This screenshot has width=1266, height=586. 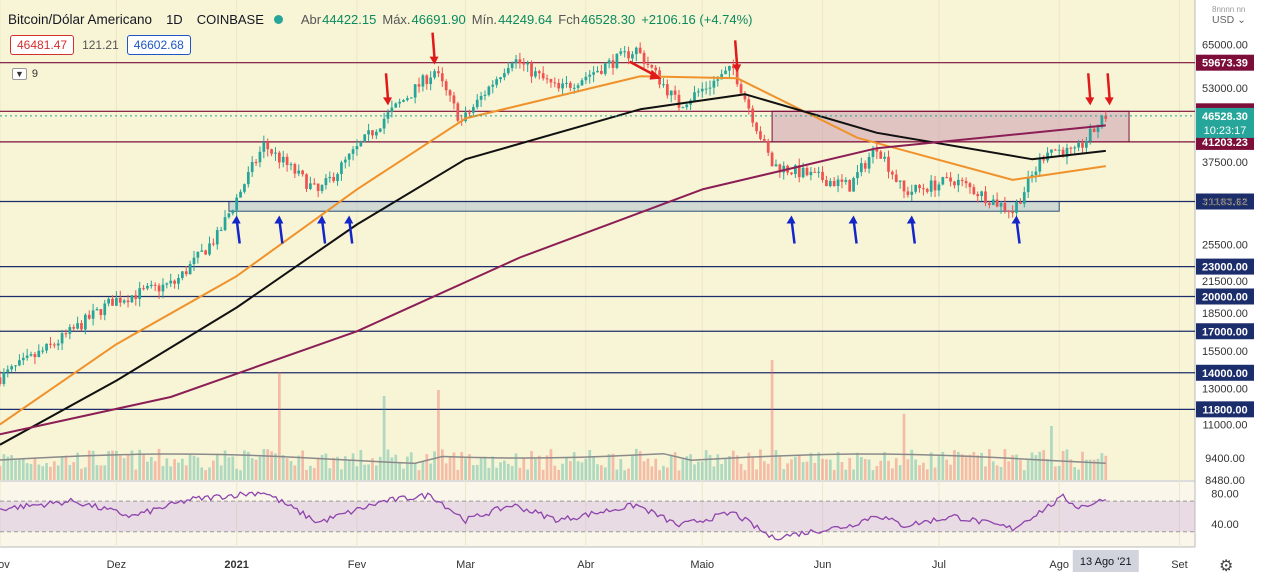 What do you see at coordinates (158, 45) in the screenshot?
I see `buy-price-button: 46602.68` at bounding box center [158, 45].